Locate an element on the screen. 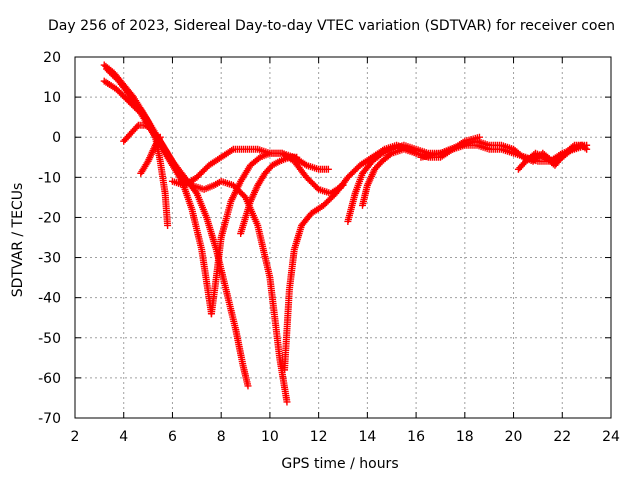 The width and height of the screenshot is (640, 480). y-tick-label: 0 is located at coordinates (56, 138).